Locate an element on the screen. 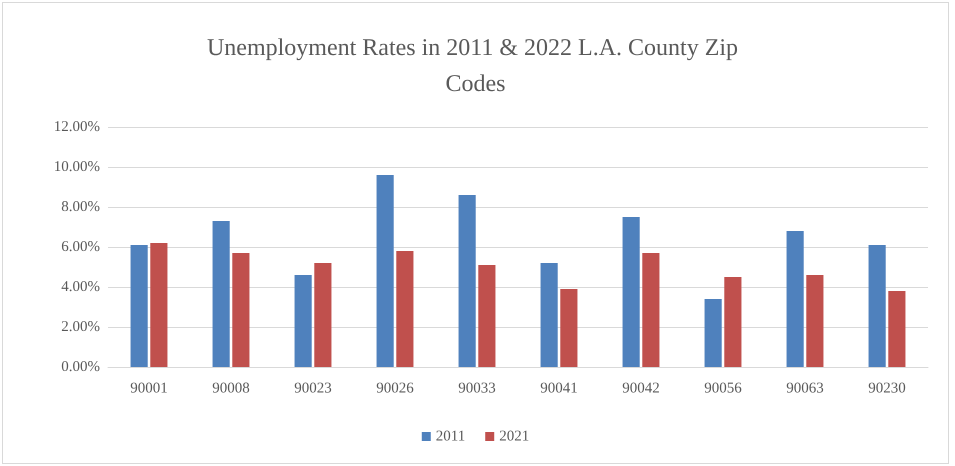  x-tick-label: 90042 is located at coordinates (641, 388).